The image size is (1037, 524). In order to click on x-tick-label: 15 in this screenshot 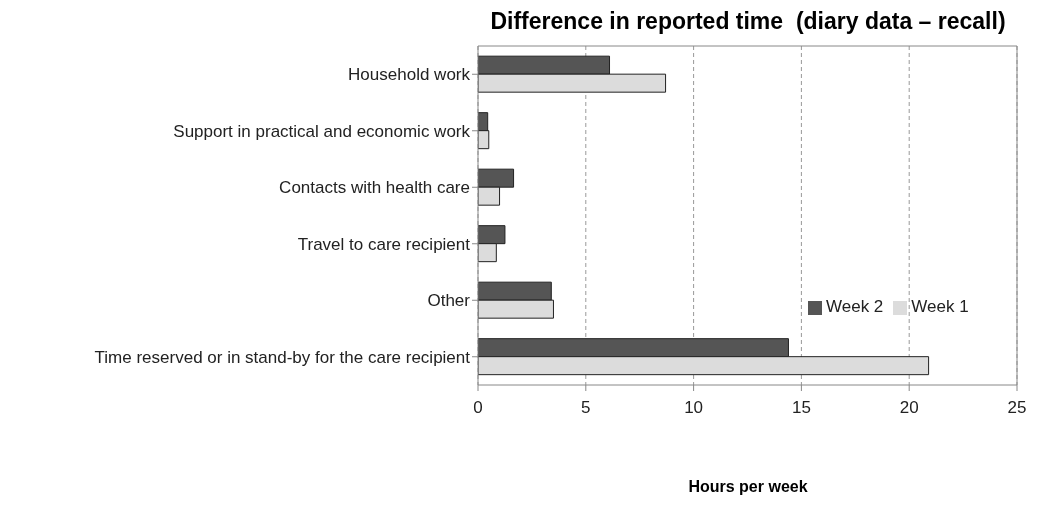, I will do `click(801, 408)`.